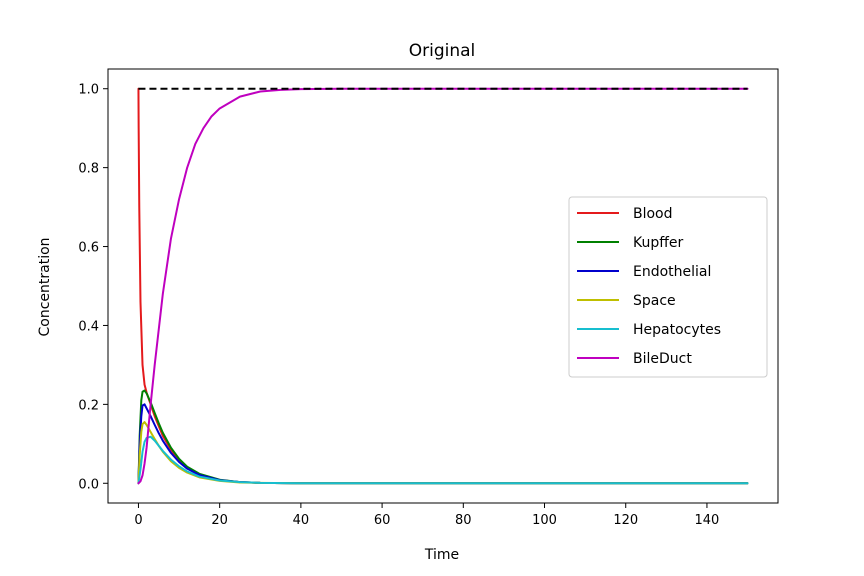  Describe the element at coordinates (442, 51) in the screenshot. I see `chart-title: Original` at that location.